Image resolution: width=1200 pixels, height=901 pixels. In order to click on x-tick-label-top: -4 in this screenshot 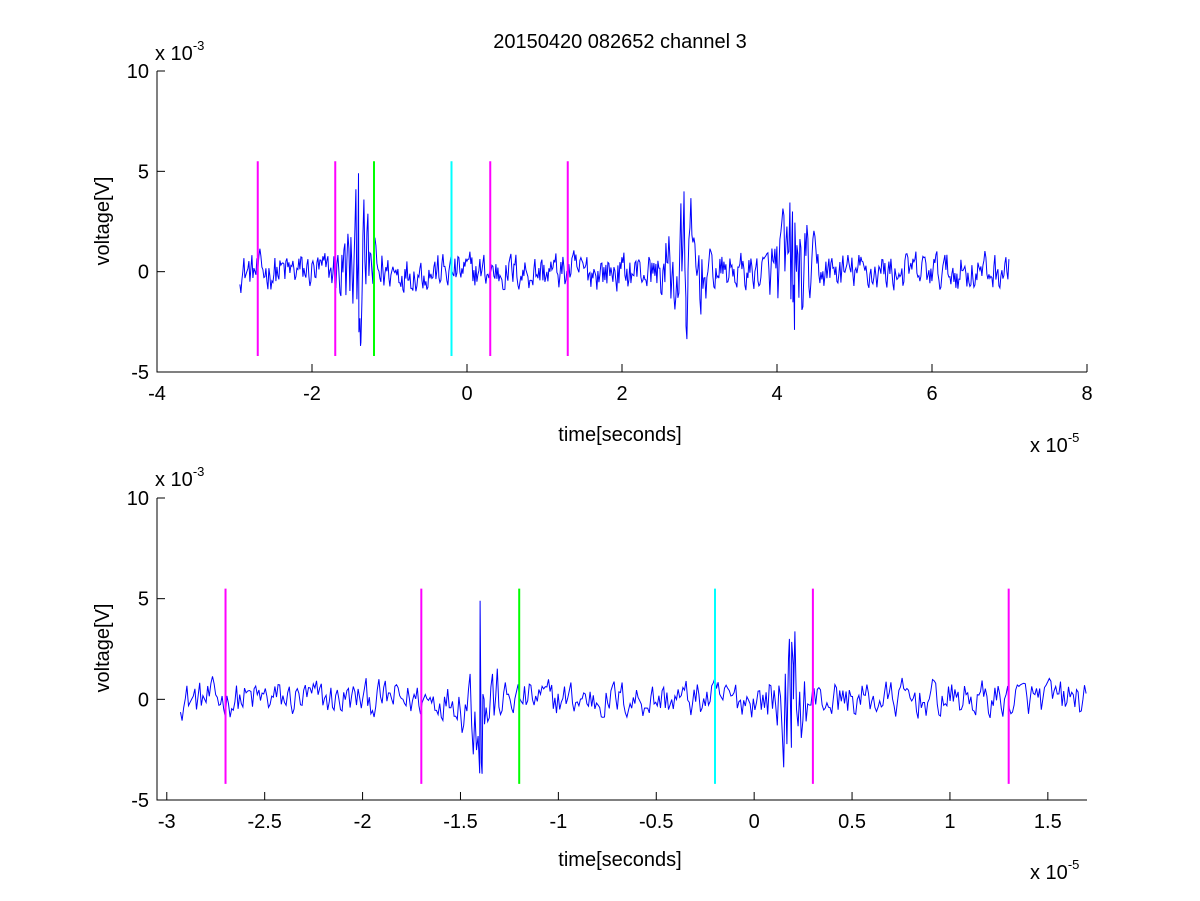, I will do `click(157, 394)`.